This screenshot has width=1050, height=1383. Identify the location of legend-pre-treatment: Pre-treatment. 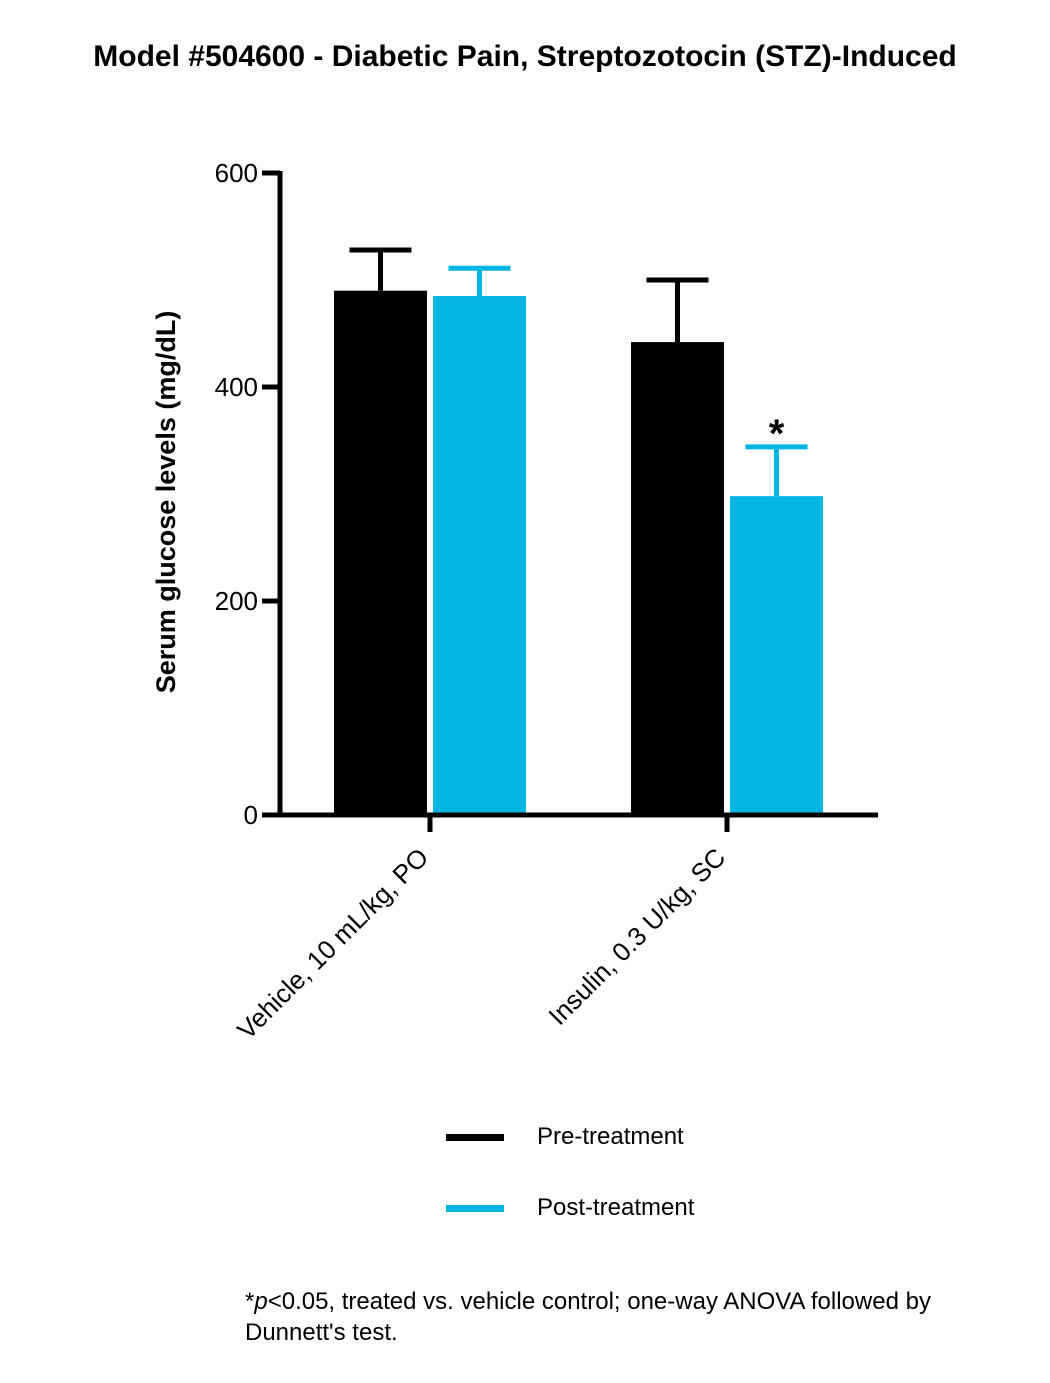
(565, 1137).